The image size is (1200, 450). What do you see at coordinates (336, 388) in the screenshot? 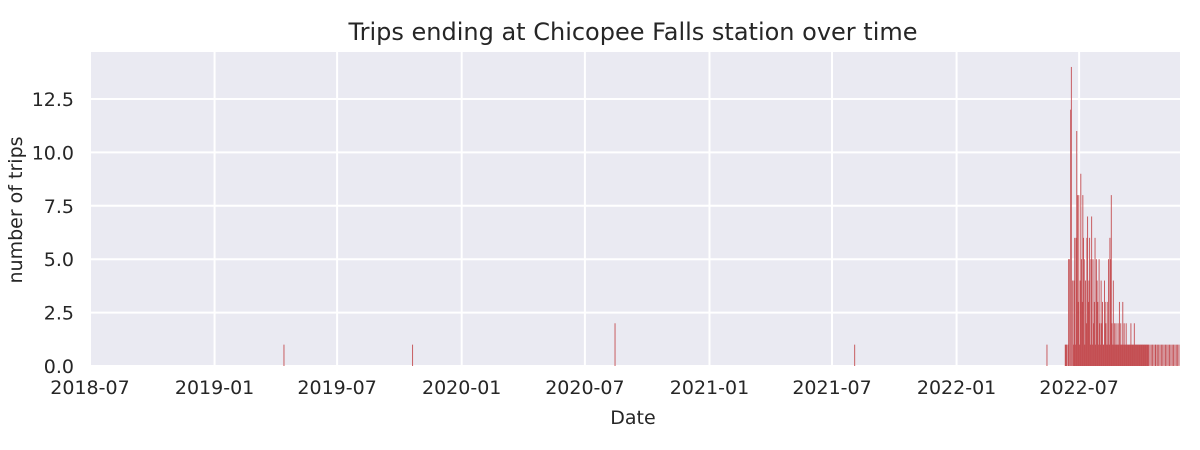
I see `x-tick-label: 2019-07` at bounding box center [336, 388].